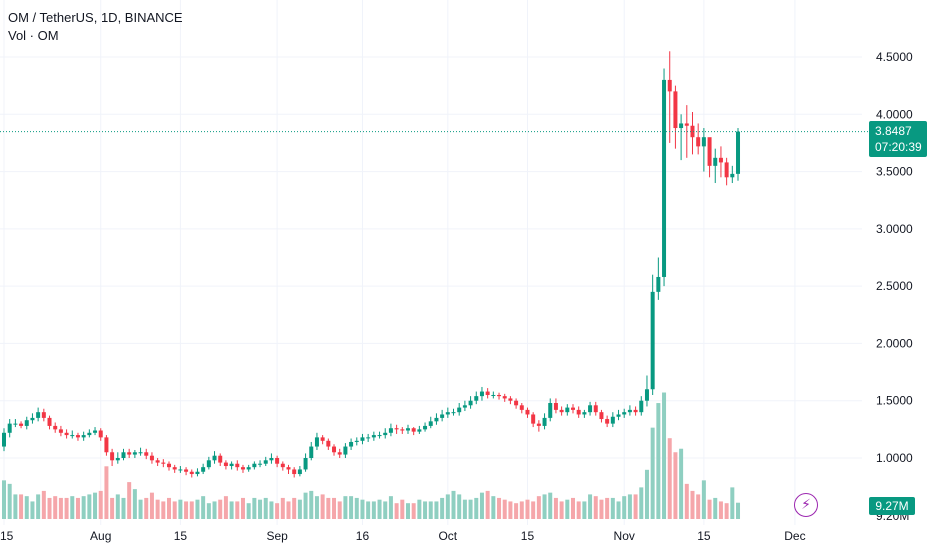  I want to click on y-tick-label: 1.5000, so click(894, 401).